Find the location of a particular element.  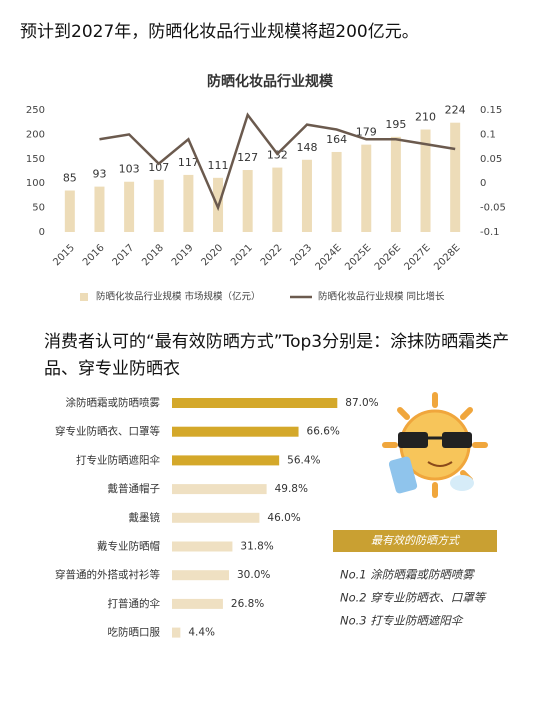

y-tick-label: 100 is located at coordinates (35, 183).